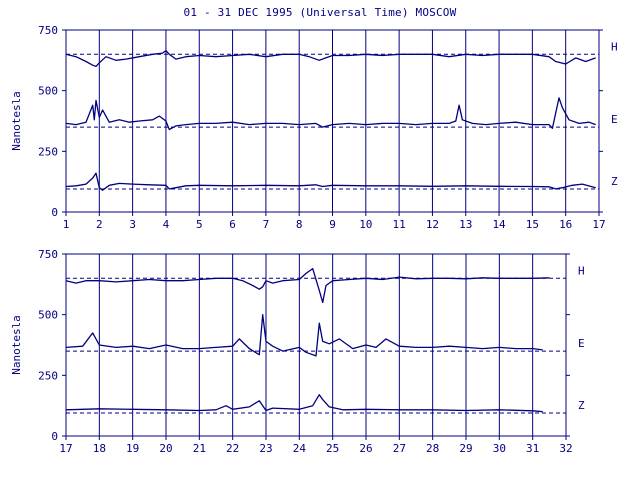 This screenshot has height=484, width=640. I want to click on x-tick-label: 3, so click(132, 224).